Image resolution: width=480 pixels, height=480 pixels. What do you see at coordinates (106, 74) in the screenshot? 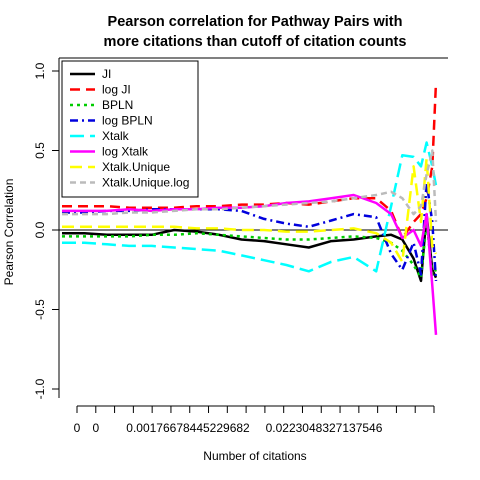
I see `legend-label: JI` at bounding box center [106, 74].